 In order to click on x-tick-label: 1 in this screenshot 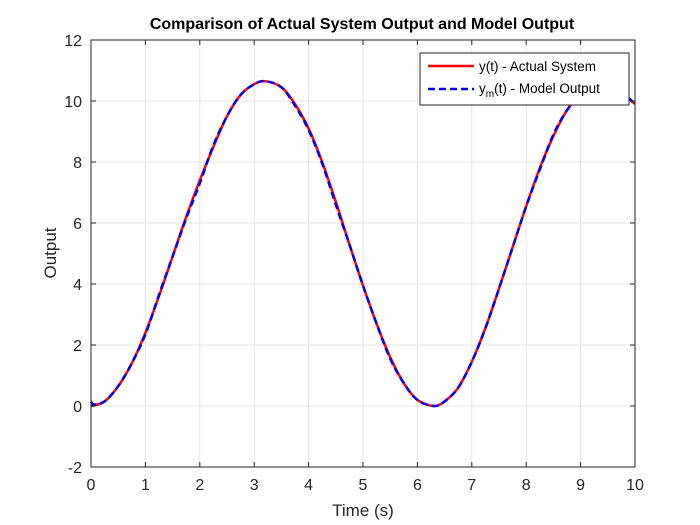, I will do `click(145, 485)`.